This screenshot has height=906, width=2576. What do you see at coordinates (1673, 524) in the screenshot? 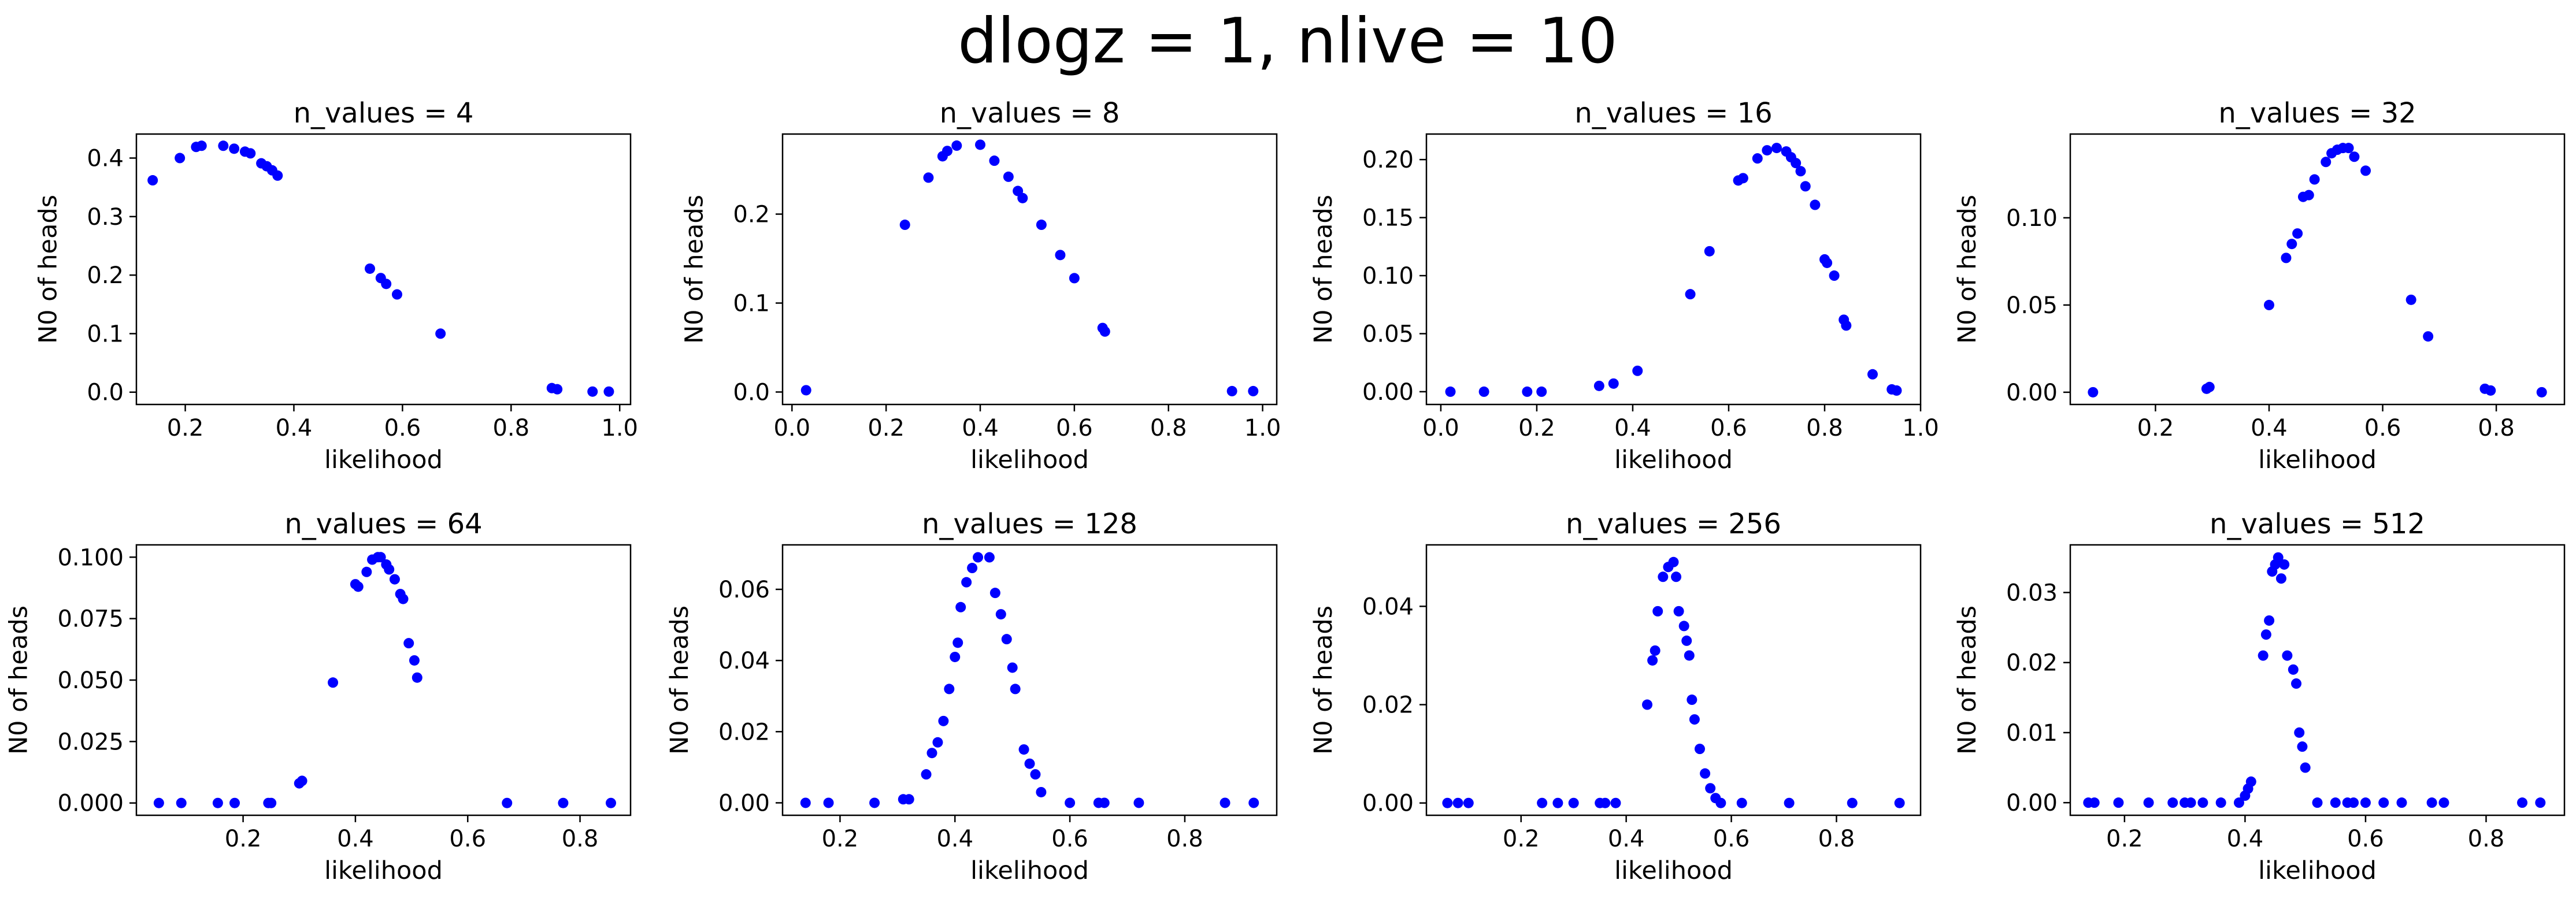
I see `subplot-title: n_values = 256` at bounding box center [1673, 524].